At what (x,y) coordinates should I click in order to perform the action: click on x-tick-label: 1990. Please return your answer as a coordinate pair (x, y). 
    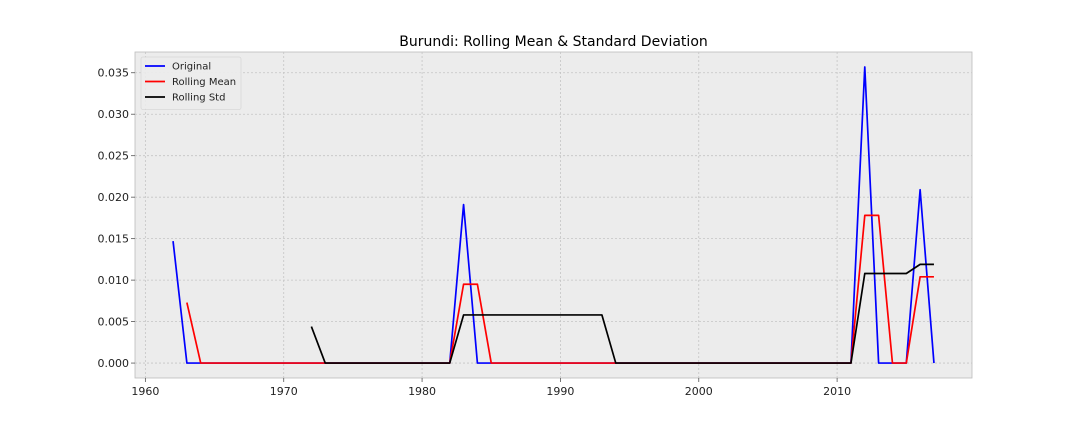
    Looking at the image, I should click on (560, 391).